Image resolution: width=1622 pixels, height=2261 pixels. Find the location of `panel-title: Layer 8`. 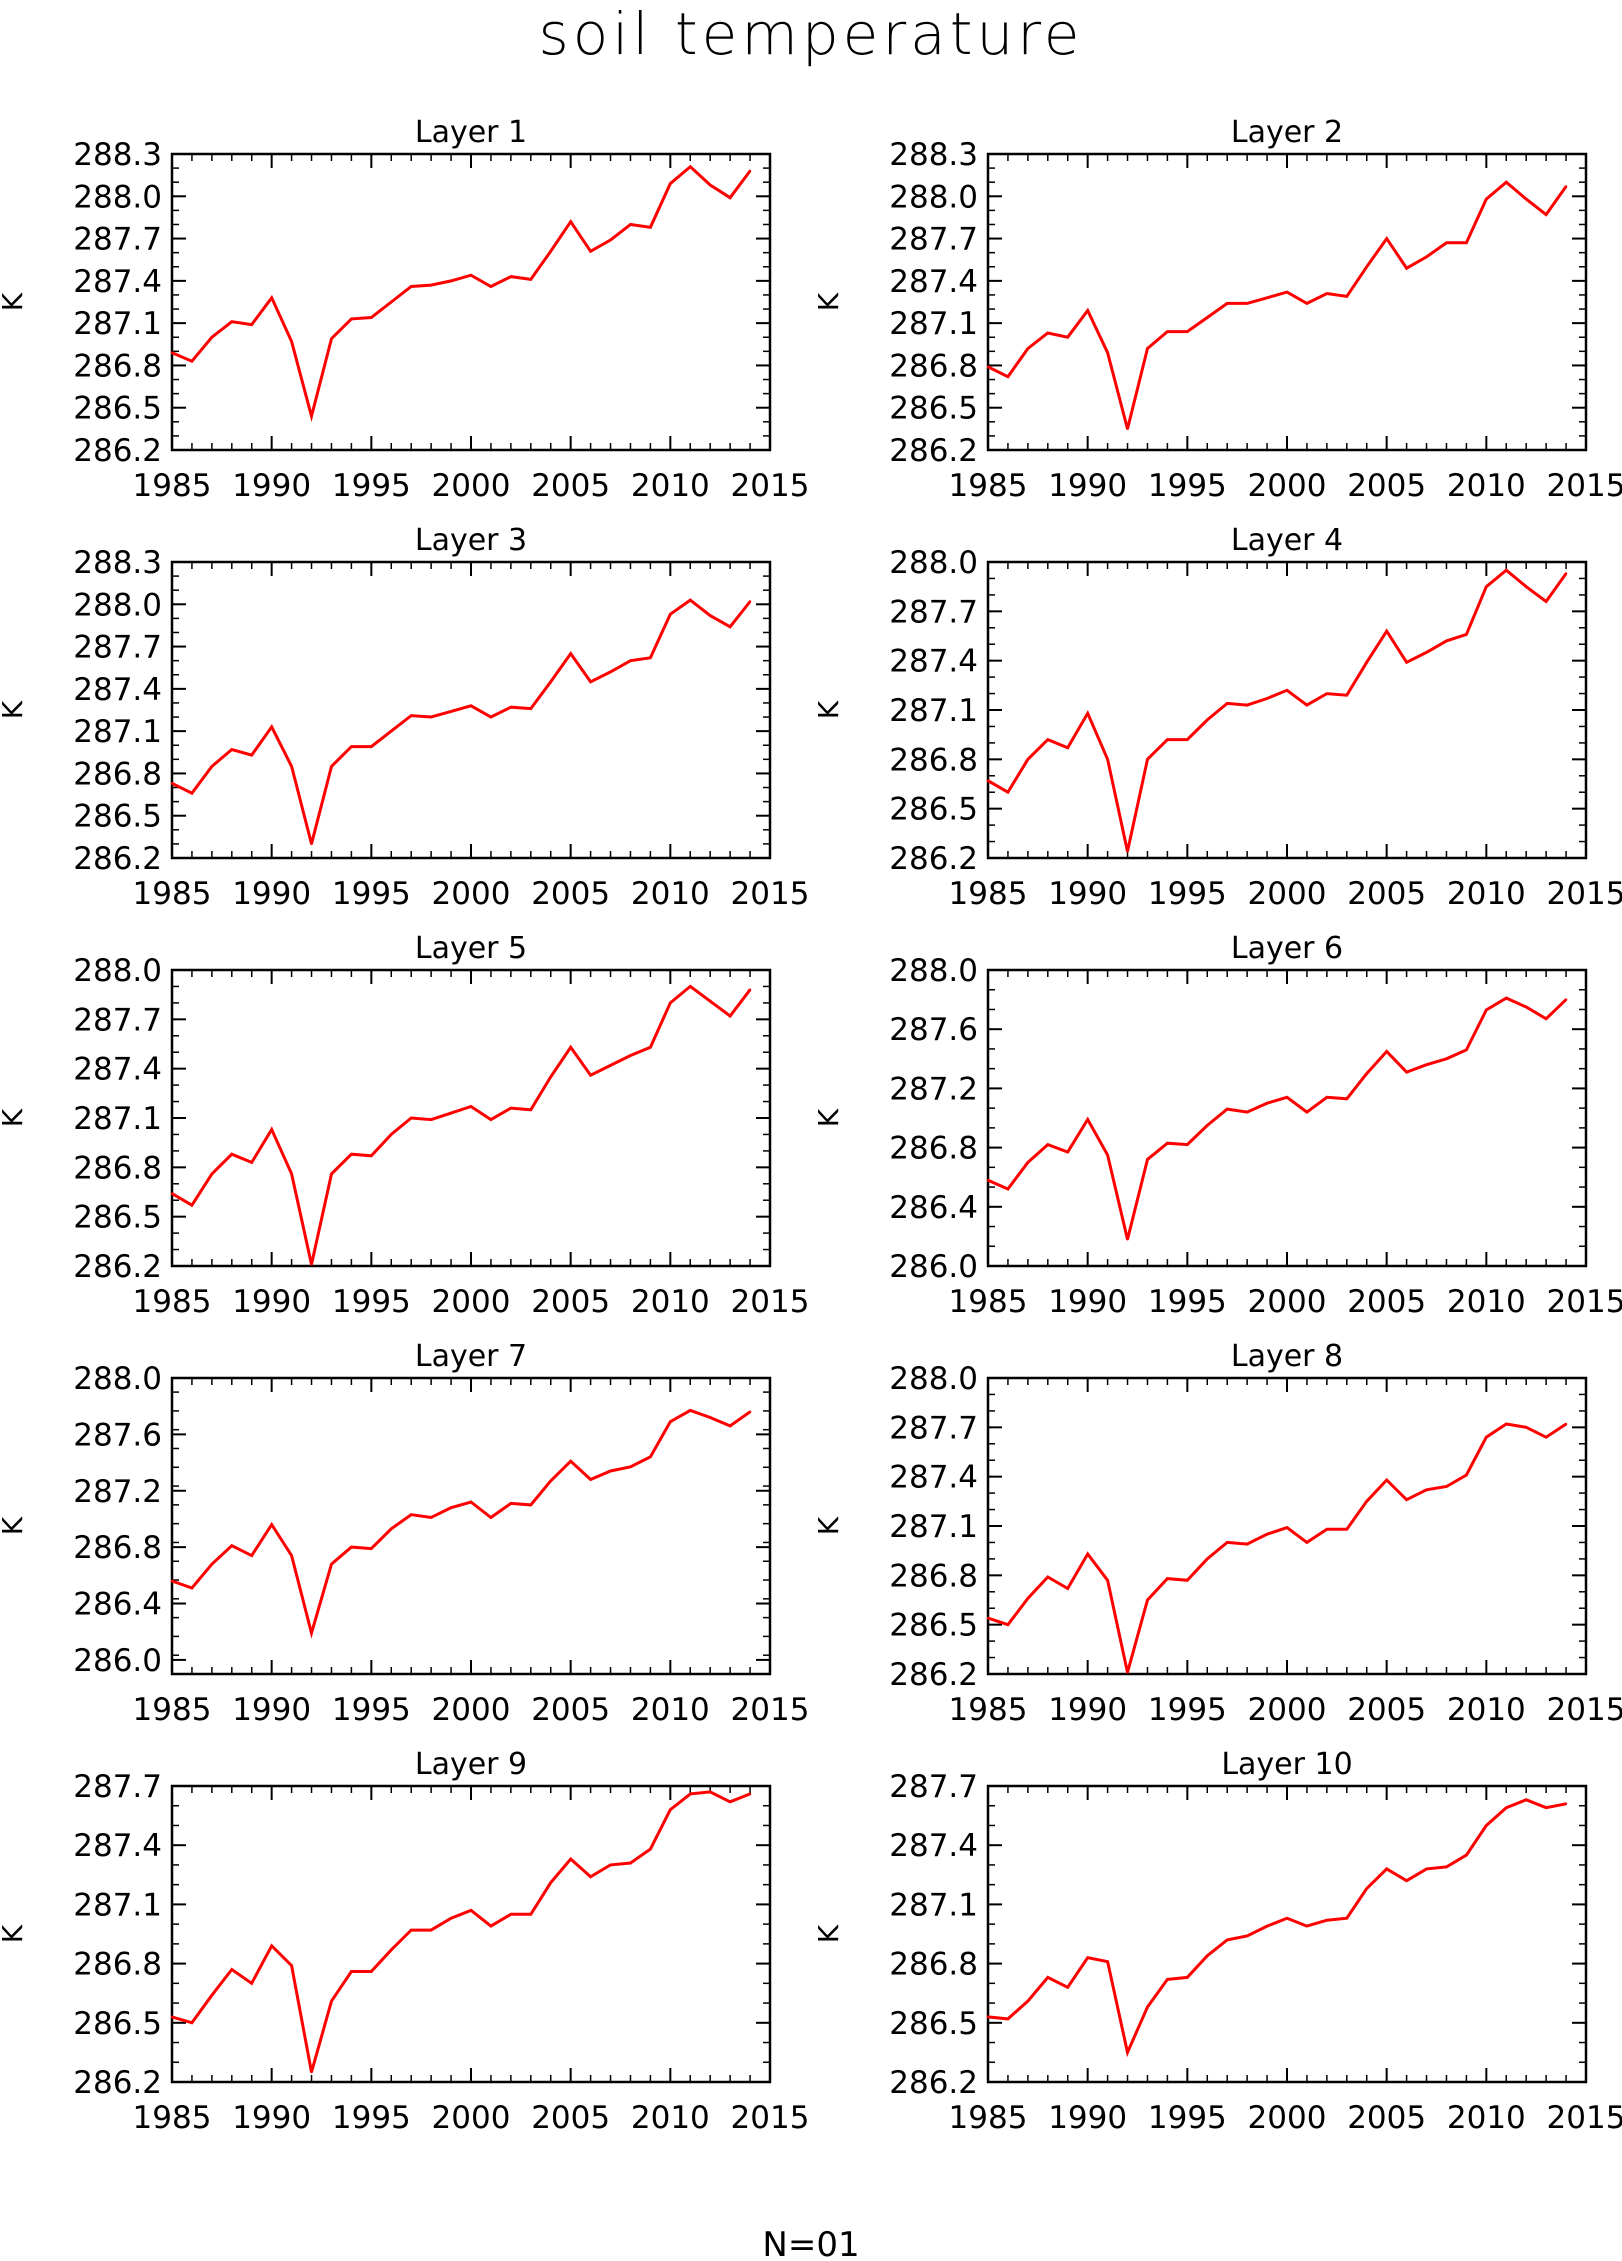

panel-title: Layer 8 is located at coordinates (1287, 1356).